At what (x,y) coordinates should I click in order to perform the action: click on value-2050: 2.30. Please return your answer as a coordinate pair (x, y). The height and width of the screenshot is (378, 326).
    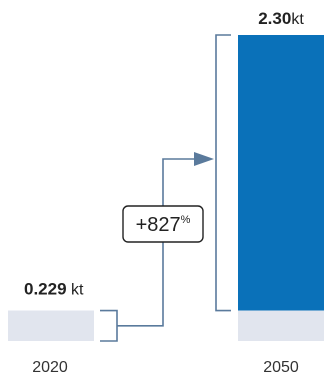
    Looking at the image, I should click on (274, 18).